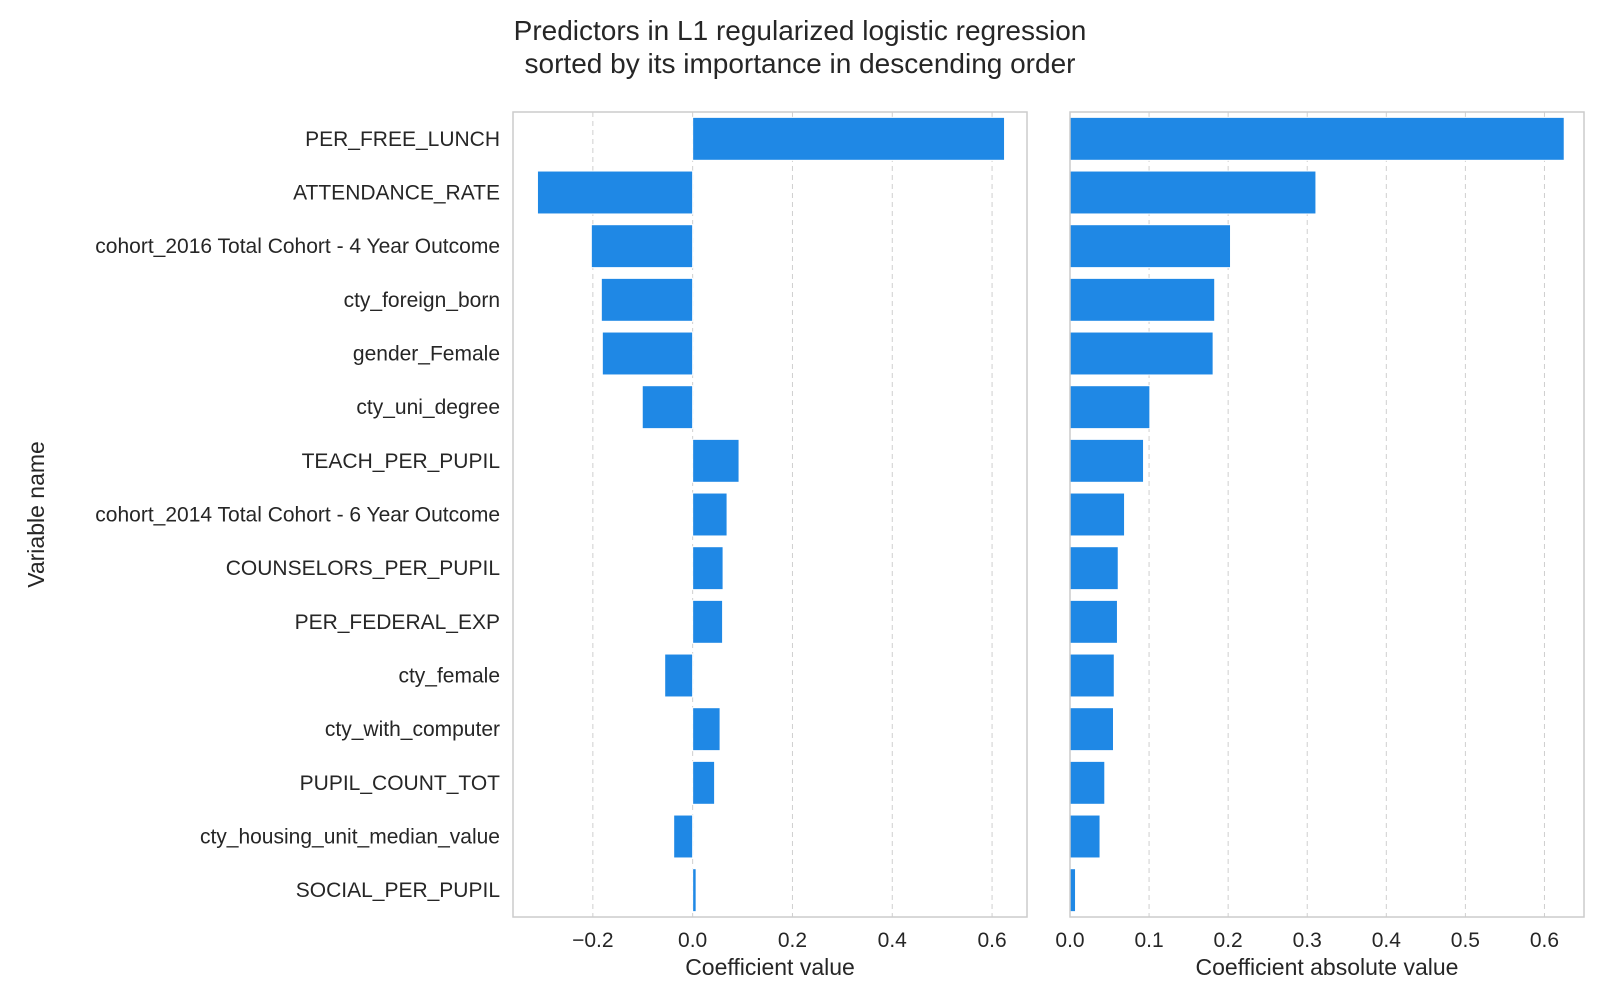 This screenshot has height=1000, width=1600. What do you see at coordinates (1307, 940) in the screenshot?
I see `panel-2-xtick-label-4: 0.3` at bounding box center [1307, 940].